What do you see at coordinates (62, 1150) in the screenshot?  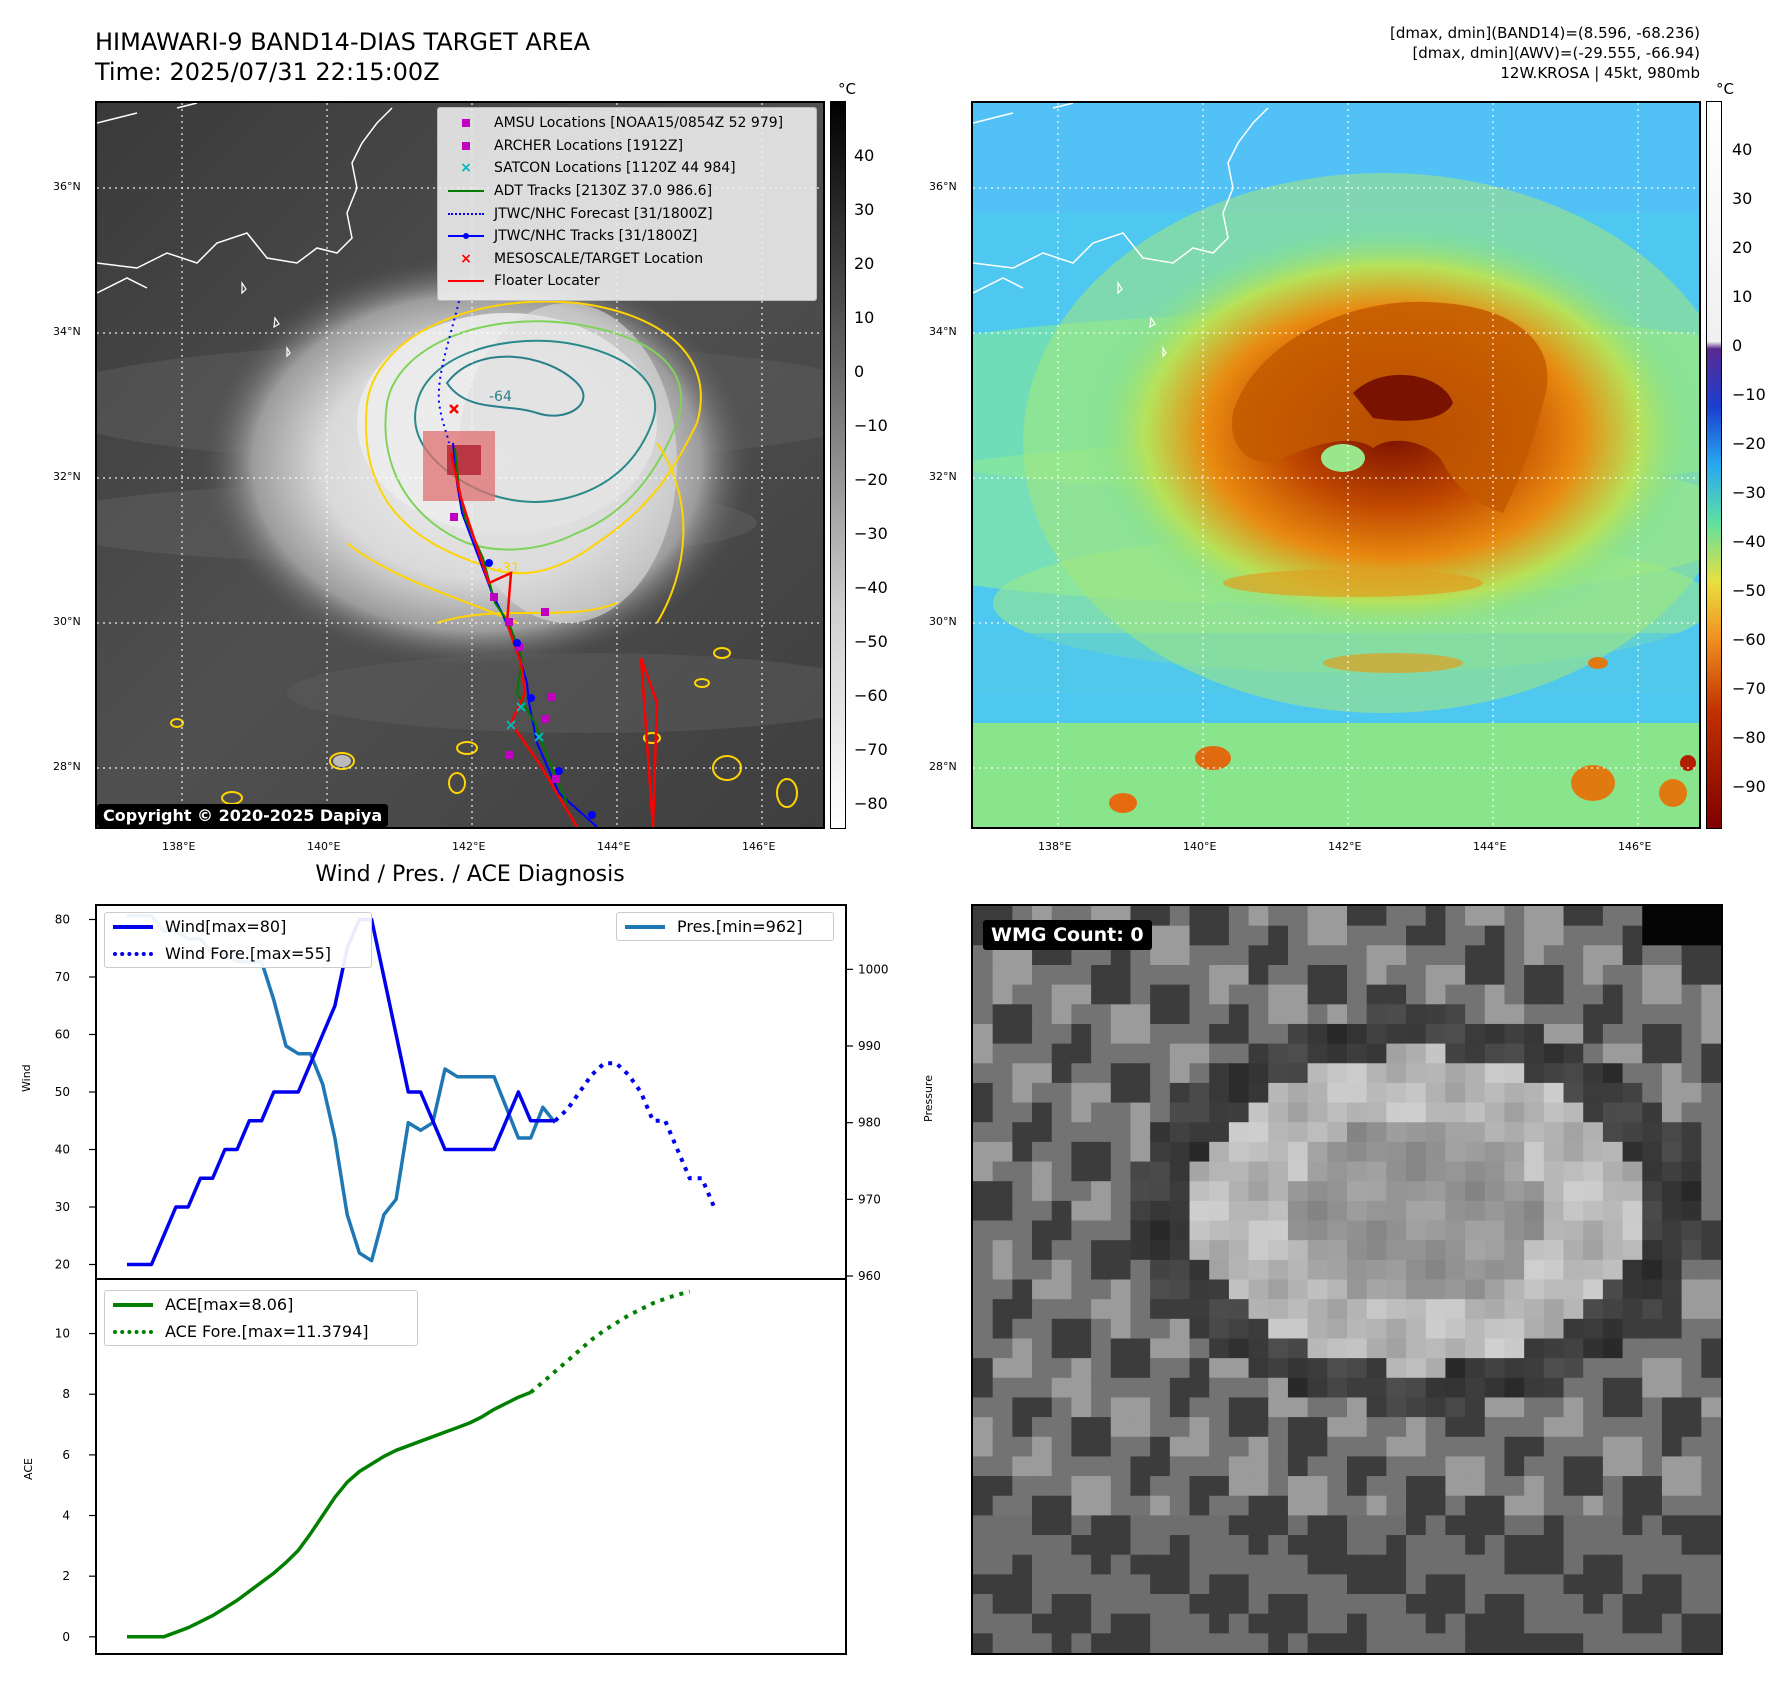 I see `wind-tick-label: 40` at bounding box center [62, 1150].